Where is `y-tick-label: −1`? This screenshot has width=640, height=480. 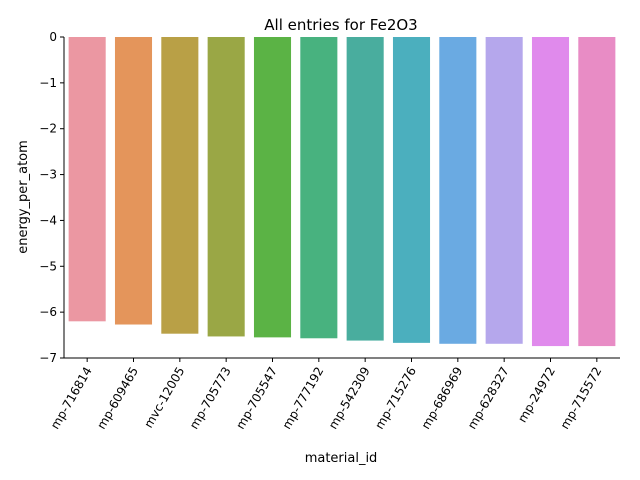 y-tick-label: −1 is located at coordinates (48, 83).